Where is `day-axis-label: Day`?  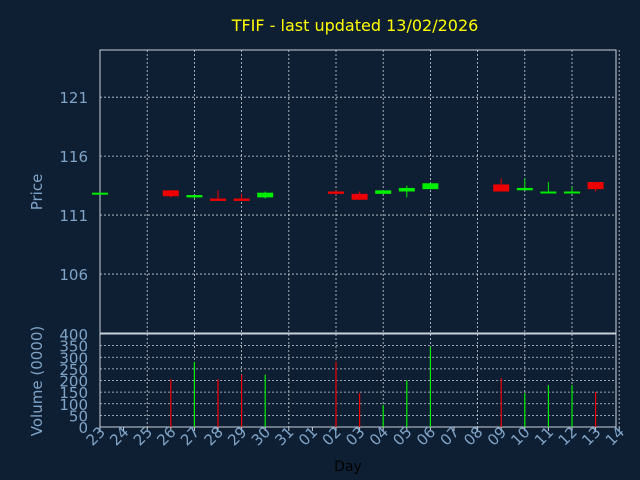
day-axis-label: Day is located at coordinates (348, 467).